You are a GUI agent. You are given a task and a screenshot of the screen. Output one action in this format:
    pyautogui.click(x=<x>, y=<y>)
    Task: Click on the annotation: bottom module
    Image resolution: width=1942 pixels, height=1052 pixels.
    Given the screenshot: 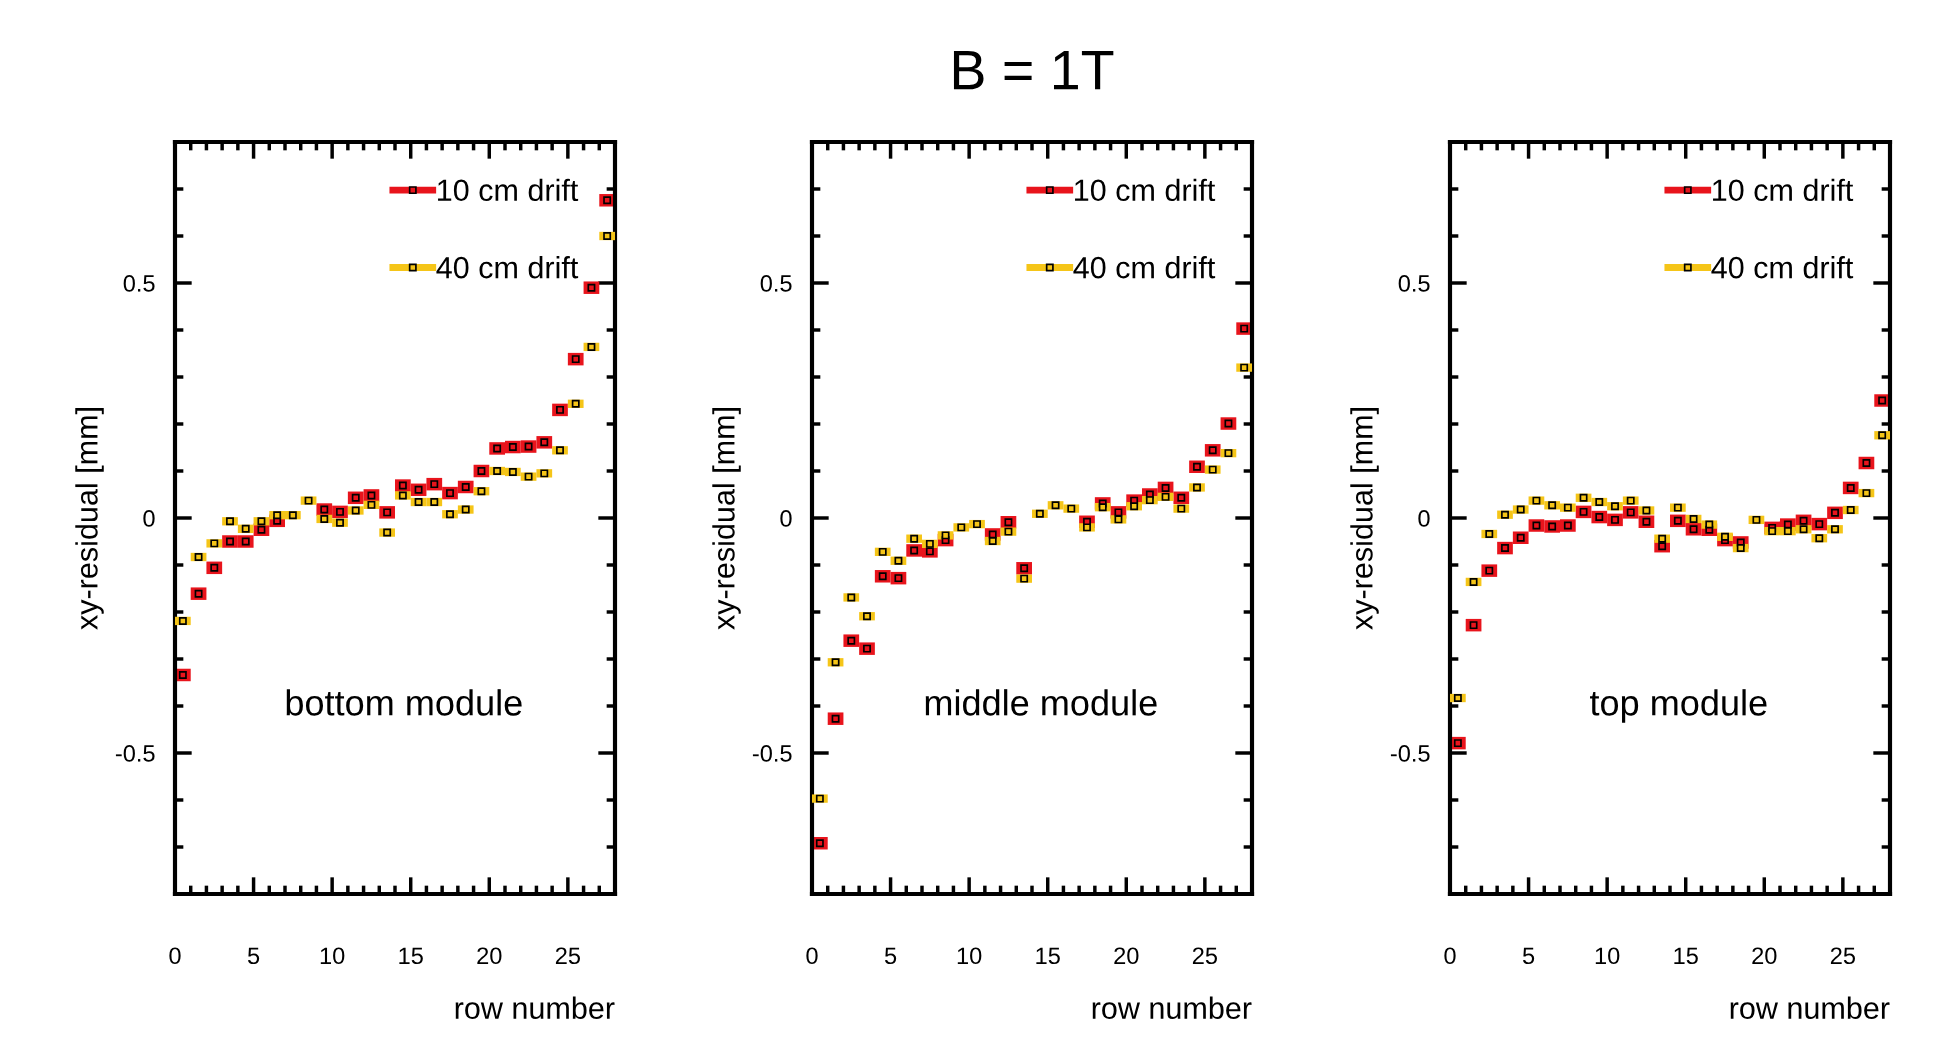 What is the action you would take?
    pyautogui.click(x=404, y=702)
    